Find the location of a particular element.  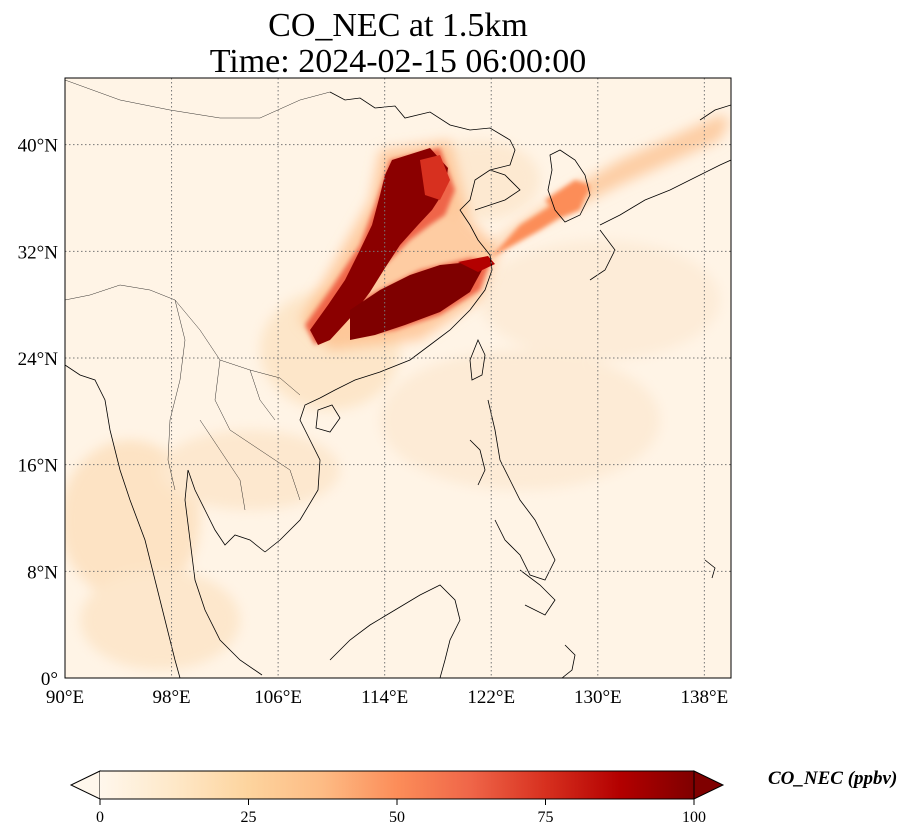

colorbar: 0 25 50 75 100 is located at coordinates (397, 798).